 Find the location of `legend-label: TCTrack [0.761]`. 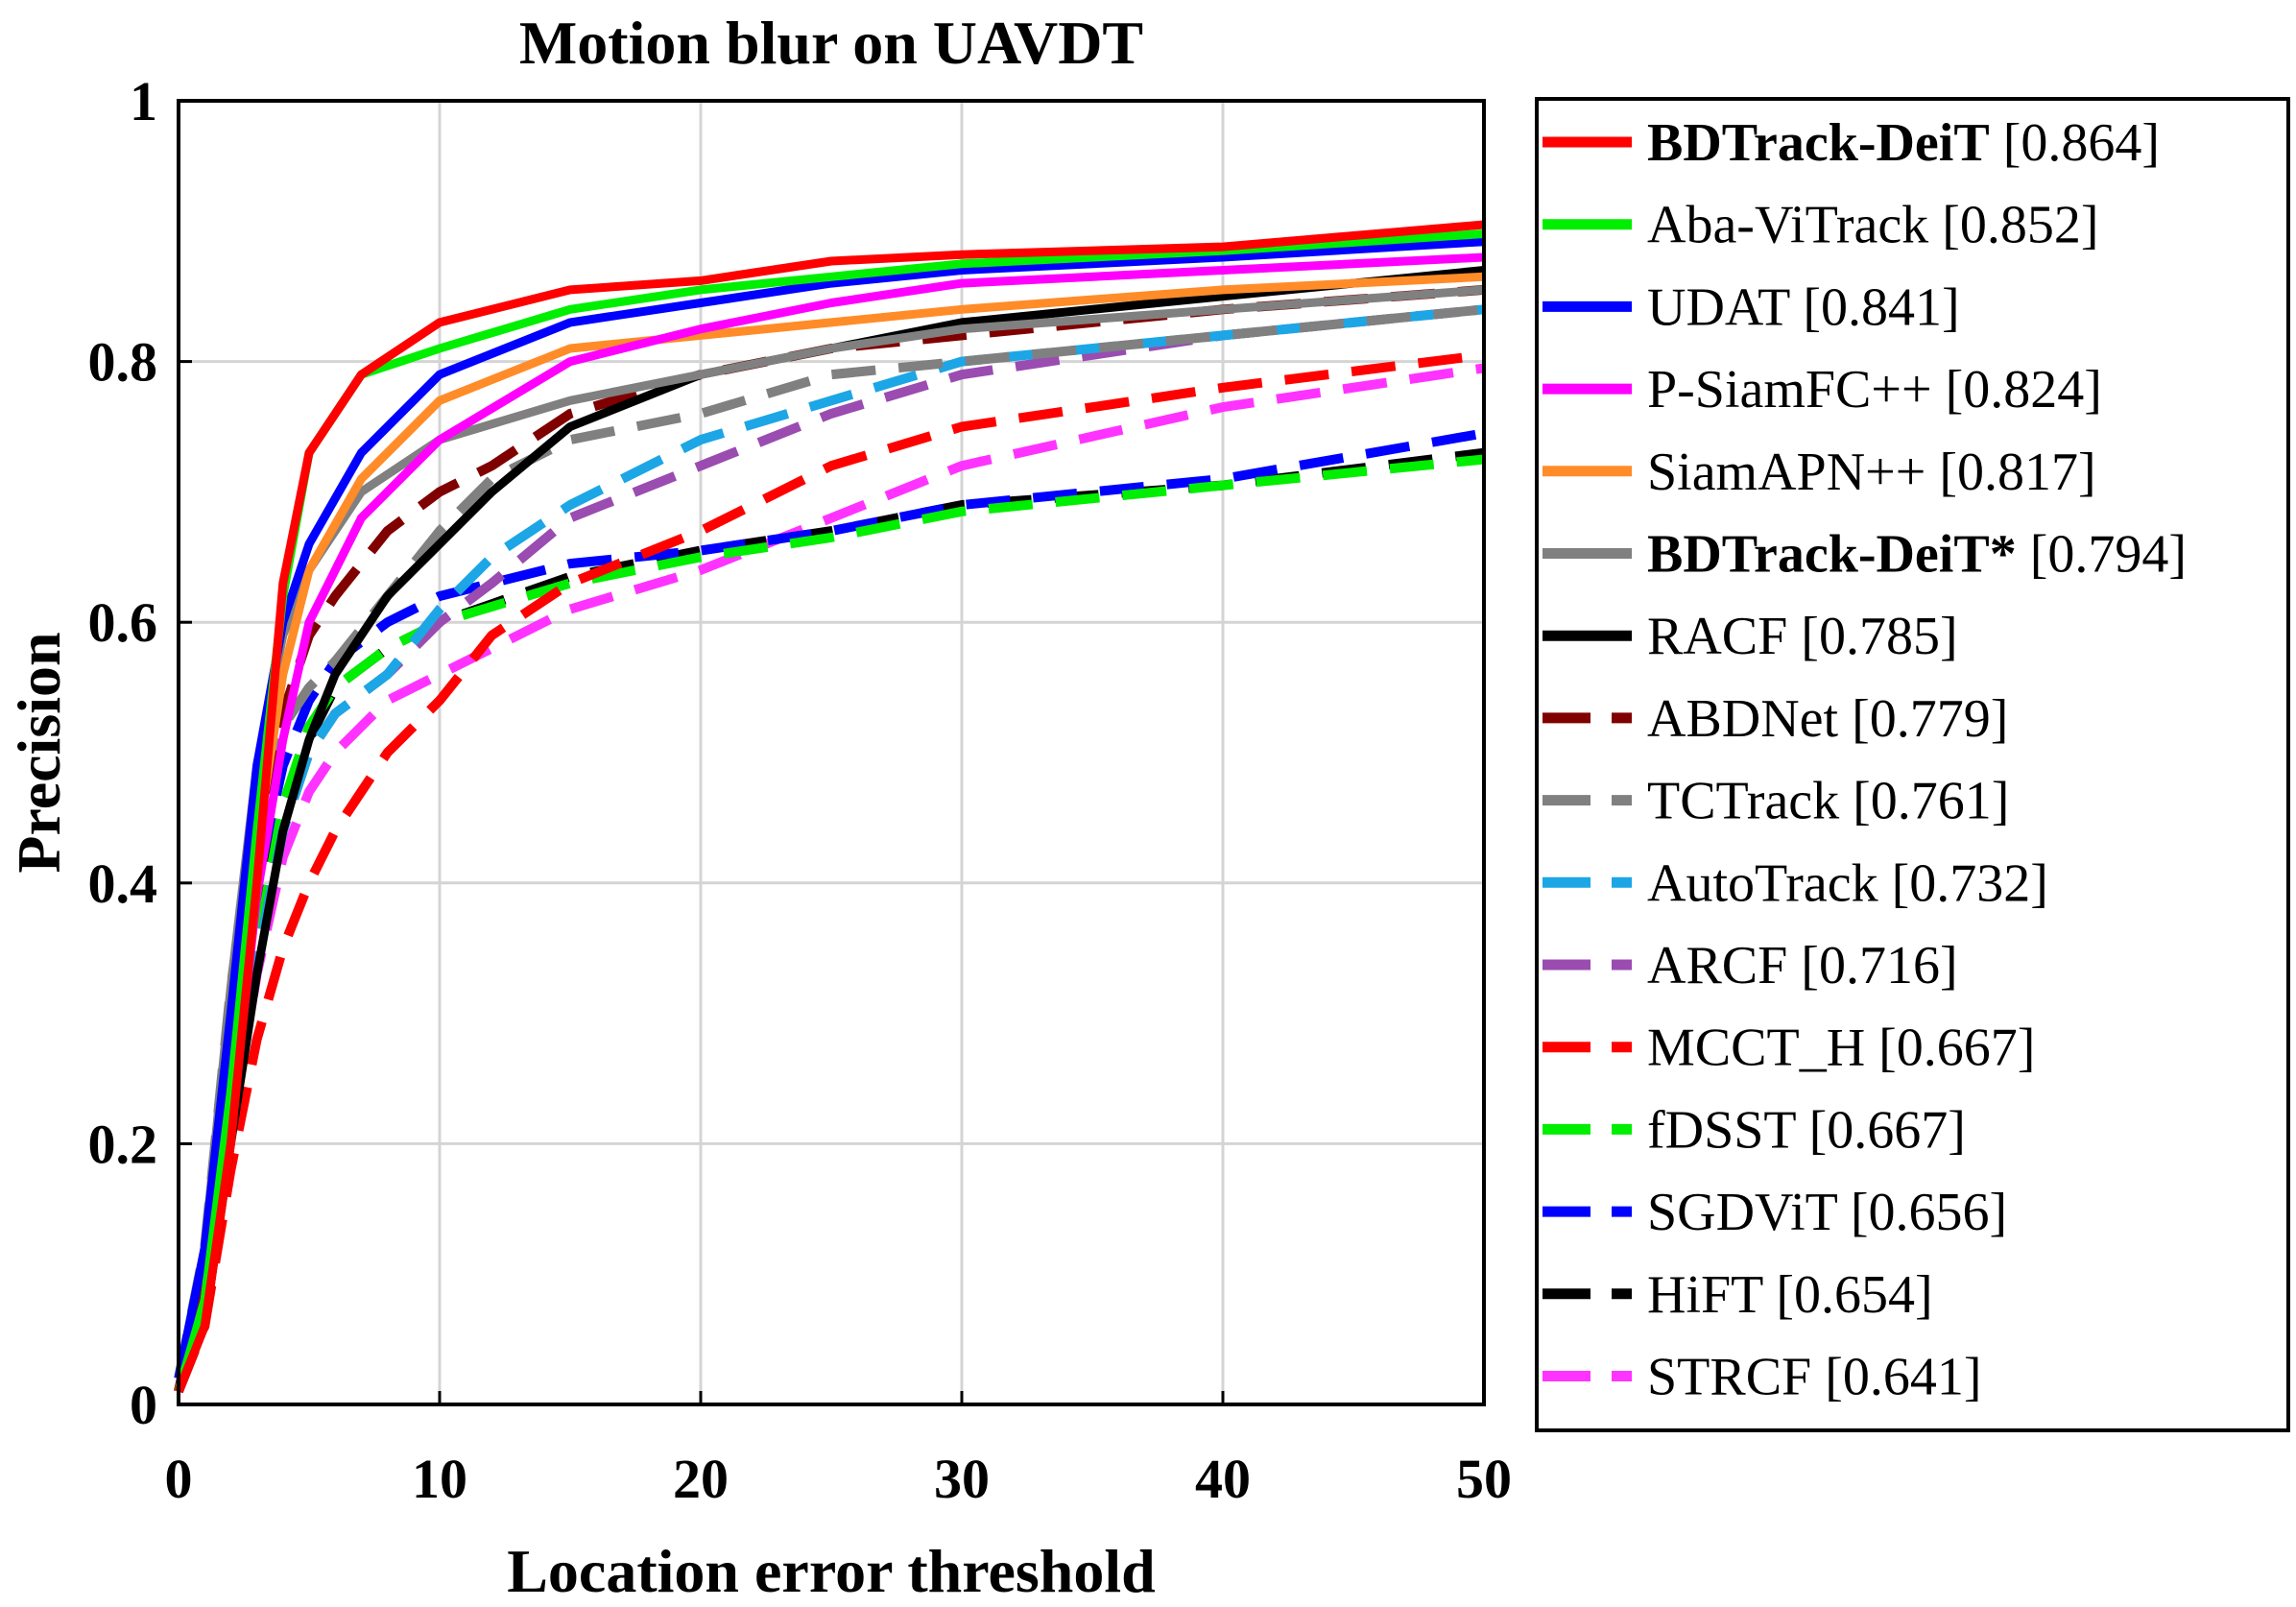

legend-label: TCTrack [0.761] is located at coordinates (1828, 801).